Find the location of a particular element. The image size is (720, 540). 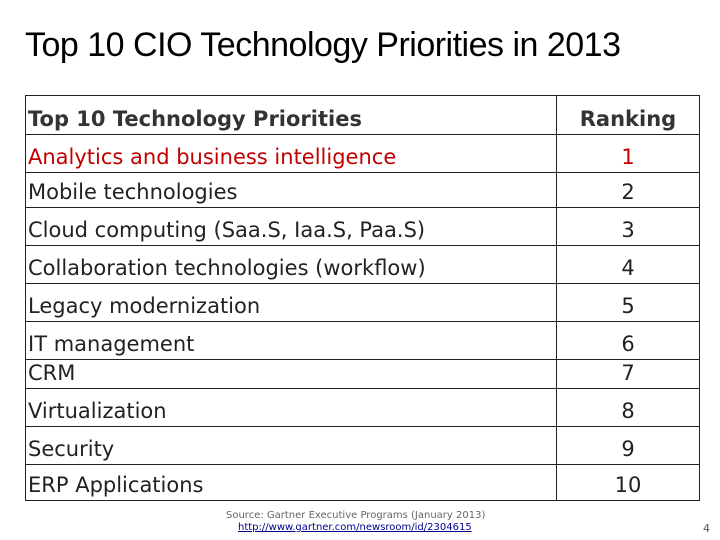

table-row: Mobile technologies 2 is located at coordinates (362, 189).